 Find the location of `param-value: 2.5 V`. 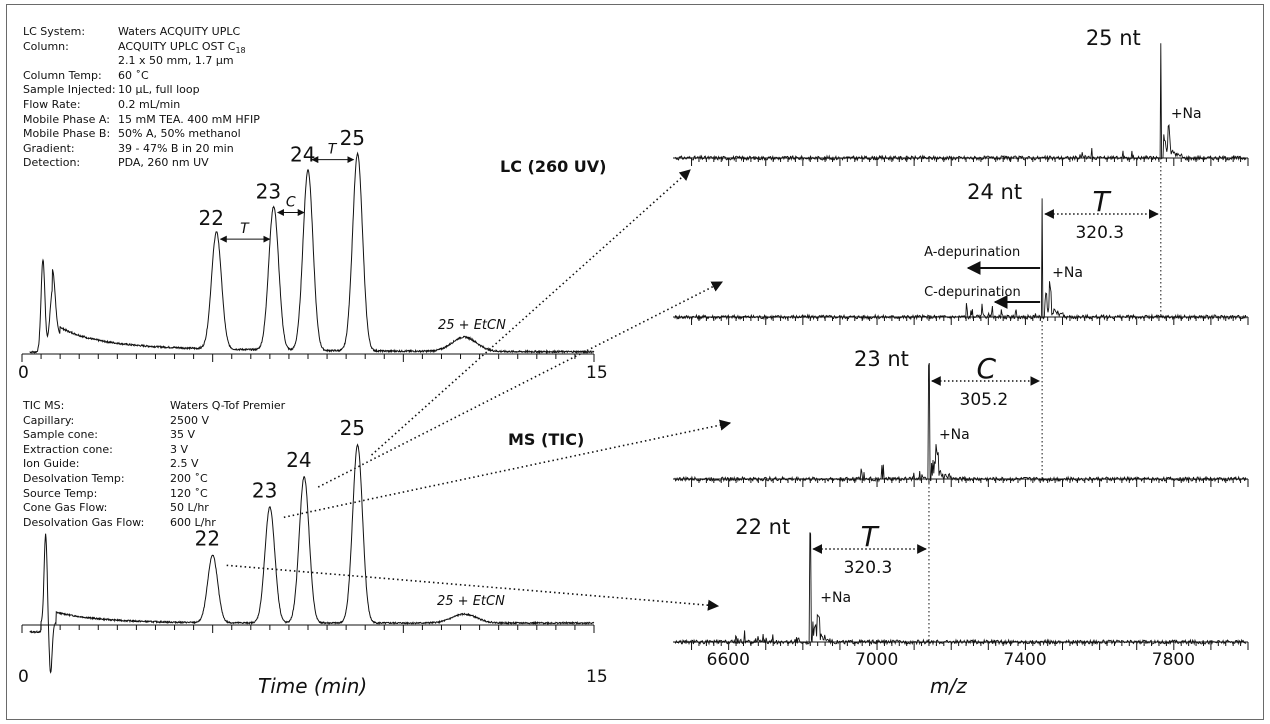

param-value: 2.5 V is located at coordinates (184, 464).